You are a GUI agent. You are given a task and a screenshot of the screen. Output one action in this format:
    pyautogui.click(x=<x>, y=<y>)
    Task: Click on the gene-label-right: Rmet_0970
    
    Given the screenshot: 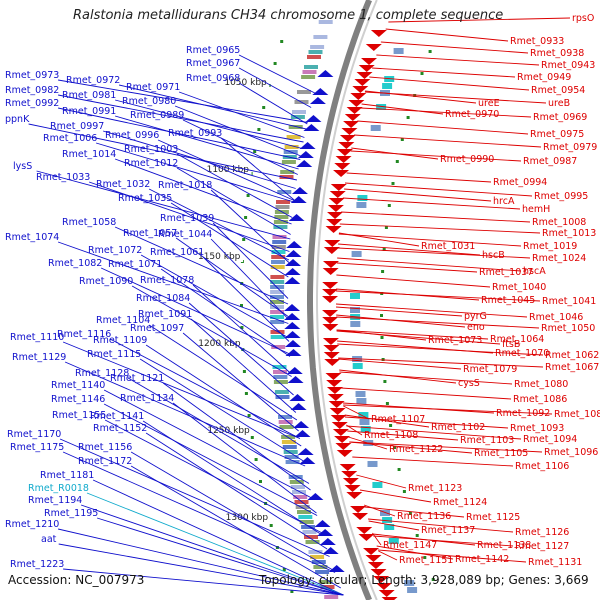 What is the action you would take?
    pyautogui.click(x=472, y=114)
    